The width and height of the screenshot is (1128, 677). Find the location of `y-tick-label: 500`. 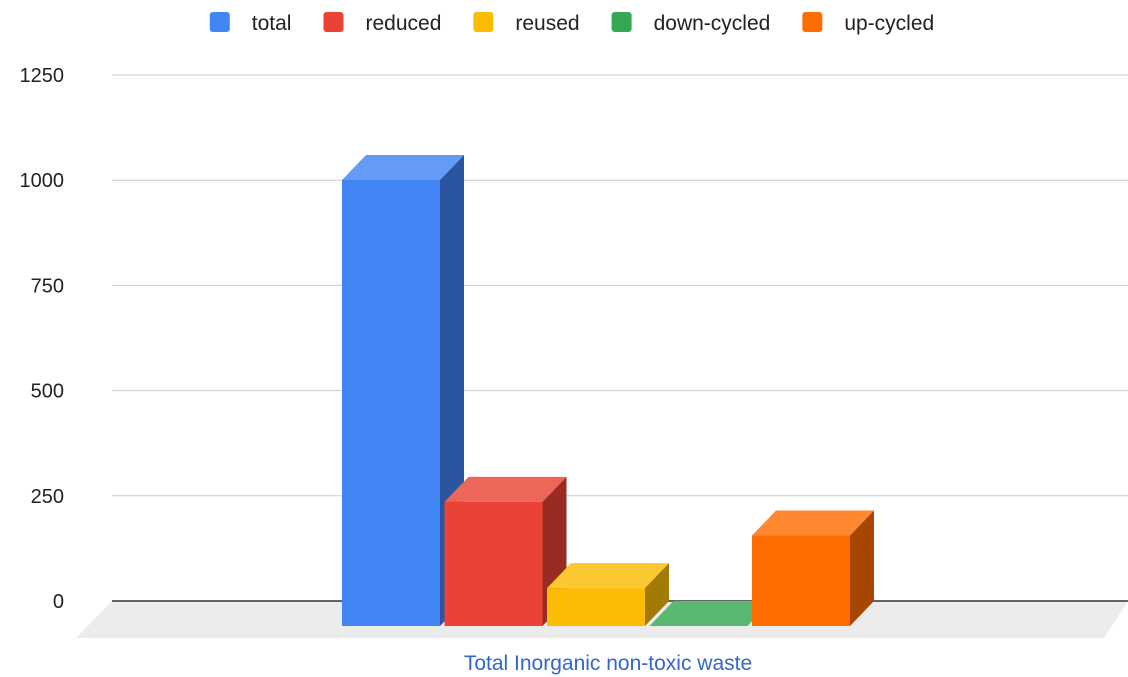

y-tick-label: 500 is located at coordinates (47, 392).